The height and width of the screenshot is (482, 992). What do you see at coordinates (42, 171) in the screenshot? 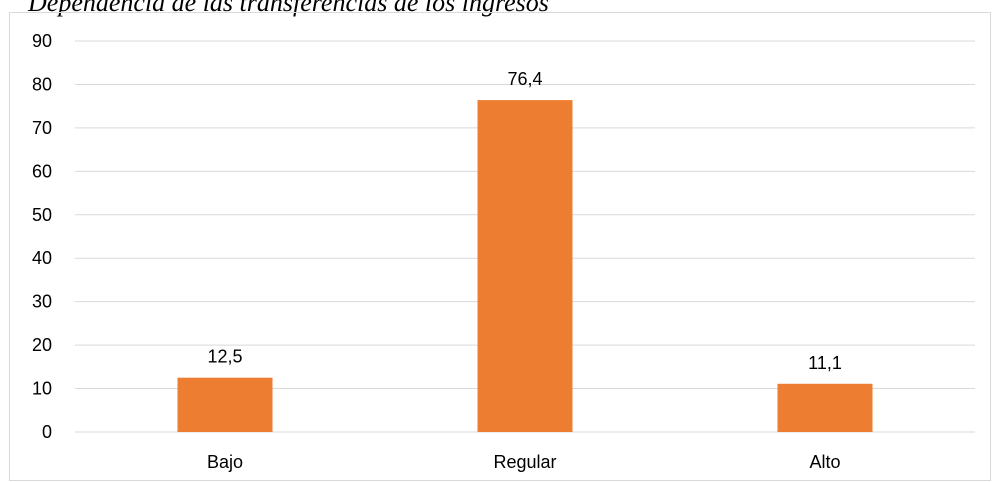
I see `y-tick-label: 60` at bounding box center [42, 171].